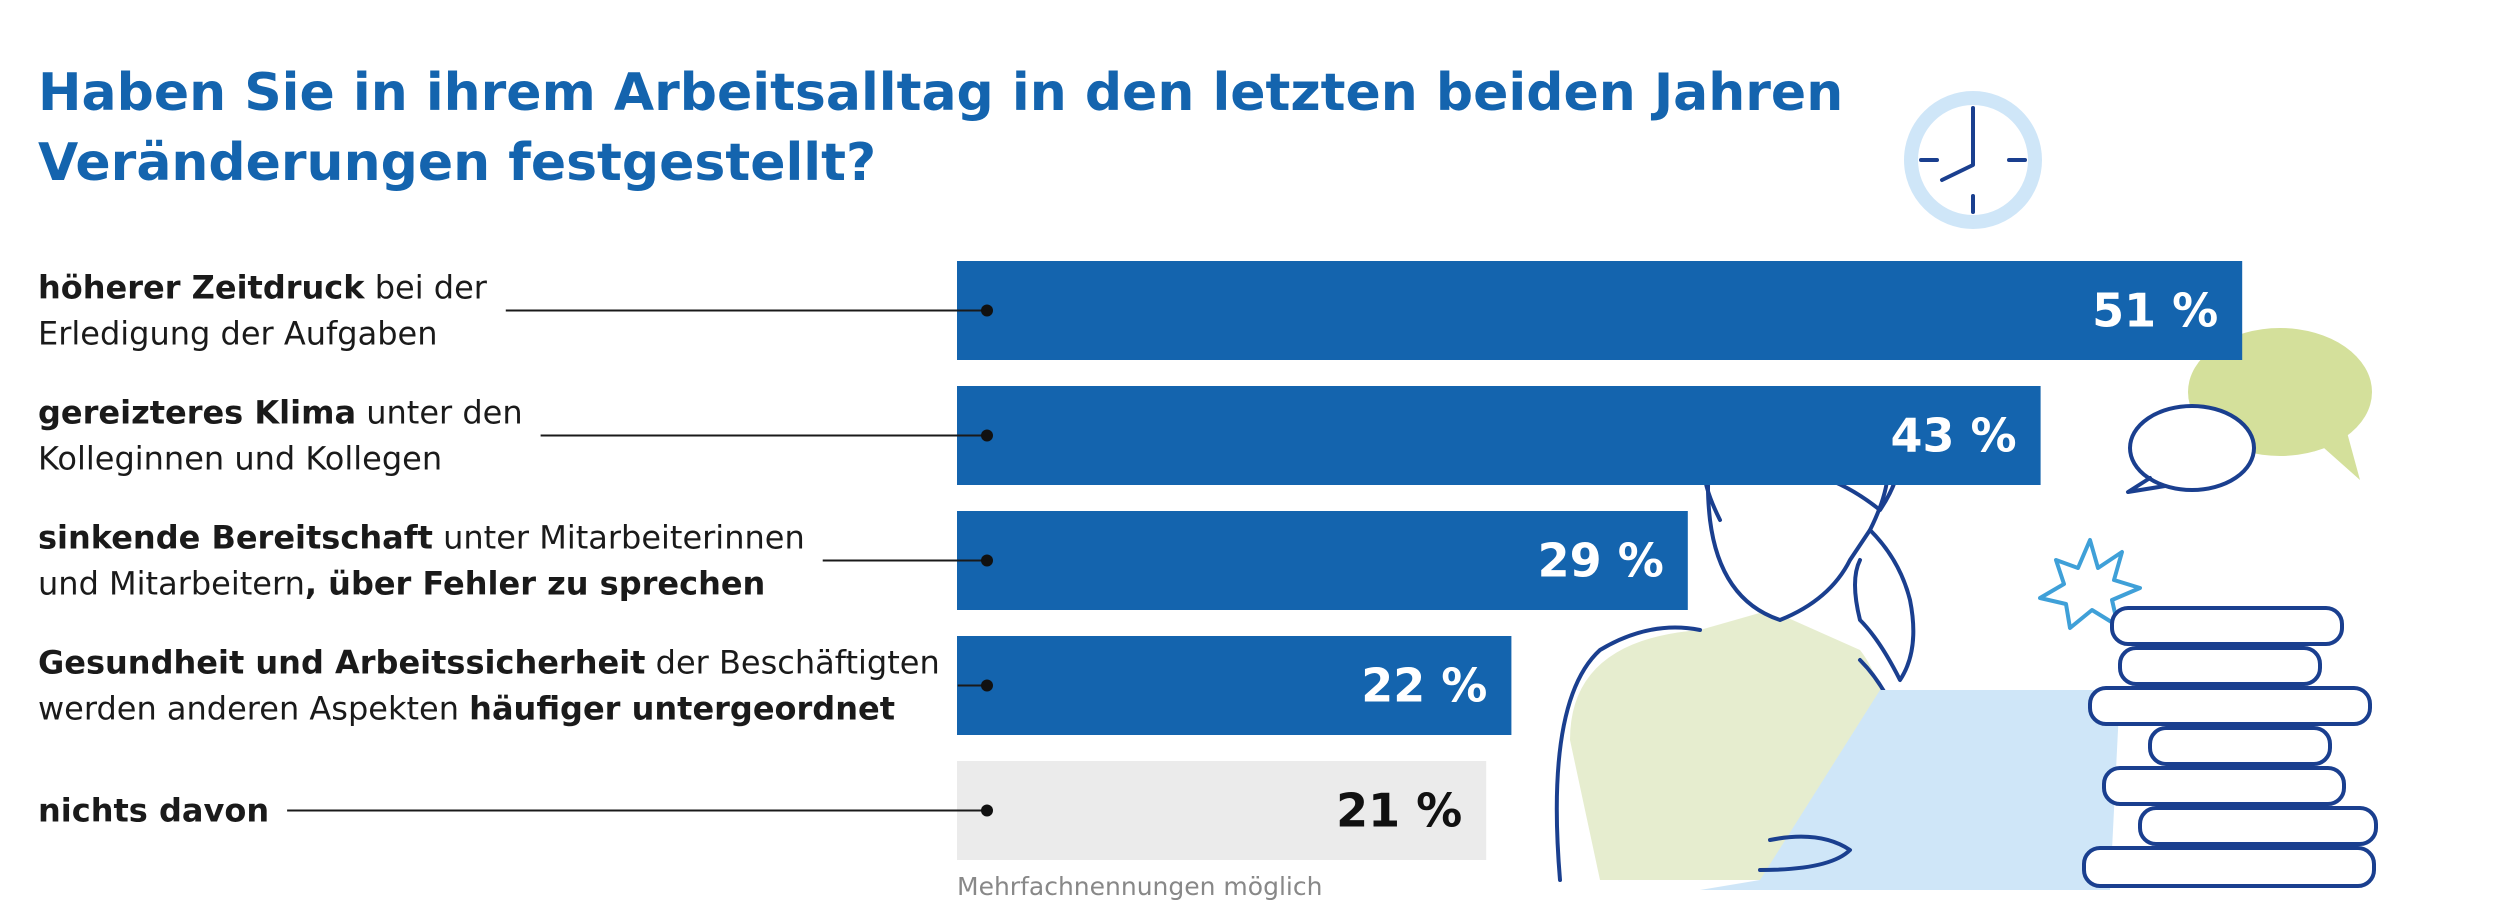  What do you see at coordinates (201, 288) in the screenshot?
I see `label-run: höherer Zeitdruck` at bounding box center [201, 288].